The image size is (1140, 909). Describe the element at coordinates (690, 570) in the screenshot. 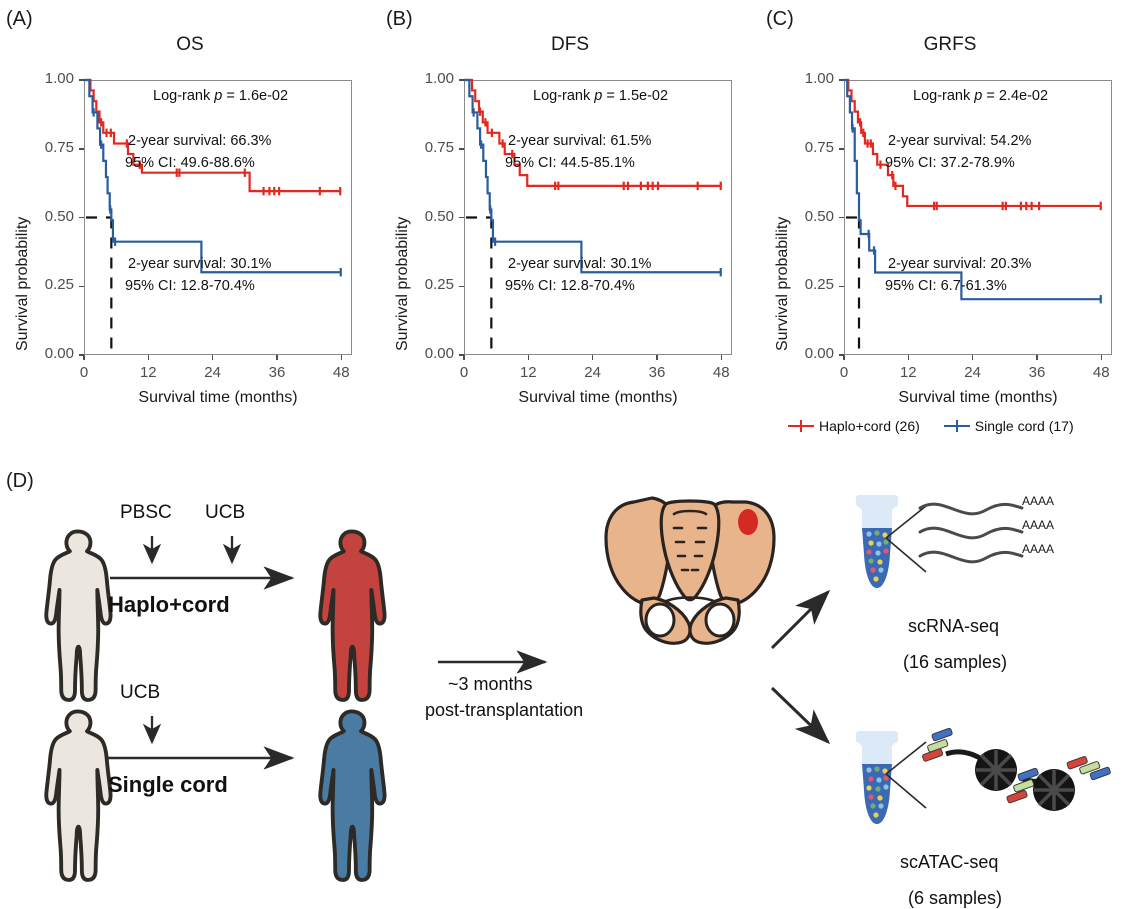

I see `pelvis-bone-icon` at that location.